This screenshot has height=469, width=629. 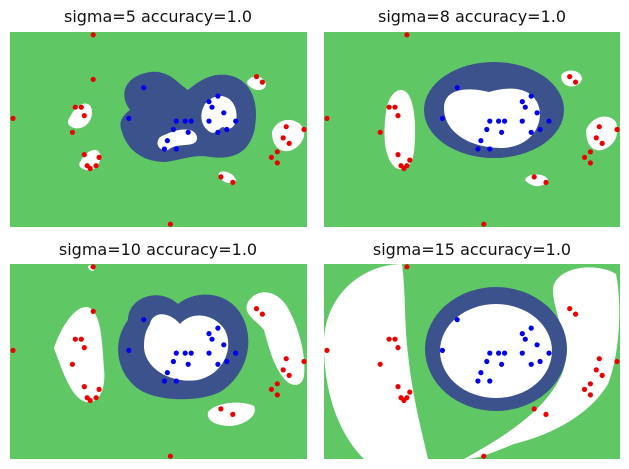 What do you see at coordinates (472, 249) in the screenshot?
I see `subplot-title: sigma=15 accuracy=1.0` at bounding box center [472, 249].